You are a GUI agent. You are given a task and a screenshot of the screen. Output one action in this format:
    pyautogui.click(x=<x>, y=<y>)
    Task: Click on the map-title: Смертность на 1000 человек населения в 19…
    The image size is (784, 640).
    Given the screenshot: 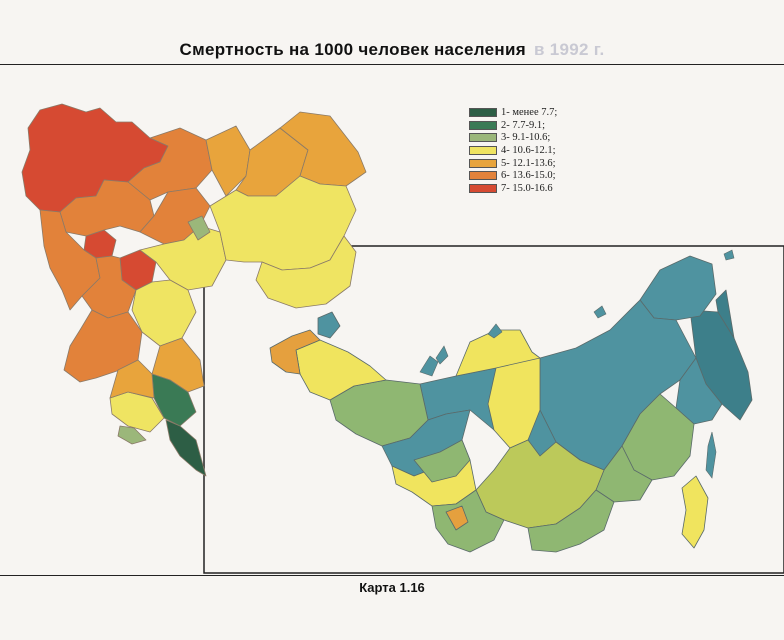 What is the action you would take?
    pyautogui.click(x=392, y=50)
    